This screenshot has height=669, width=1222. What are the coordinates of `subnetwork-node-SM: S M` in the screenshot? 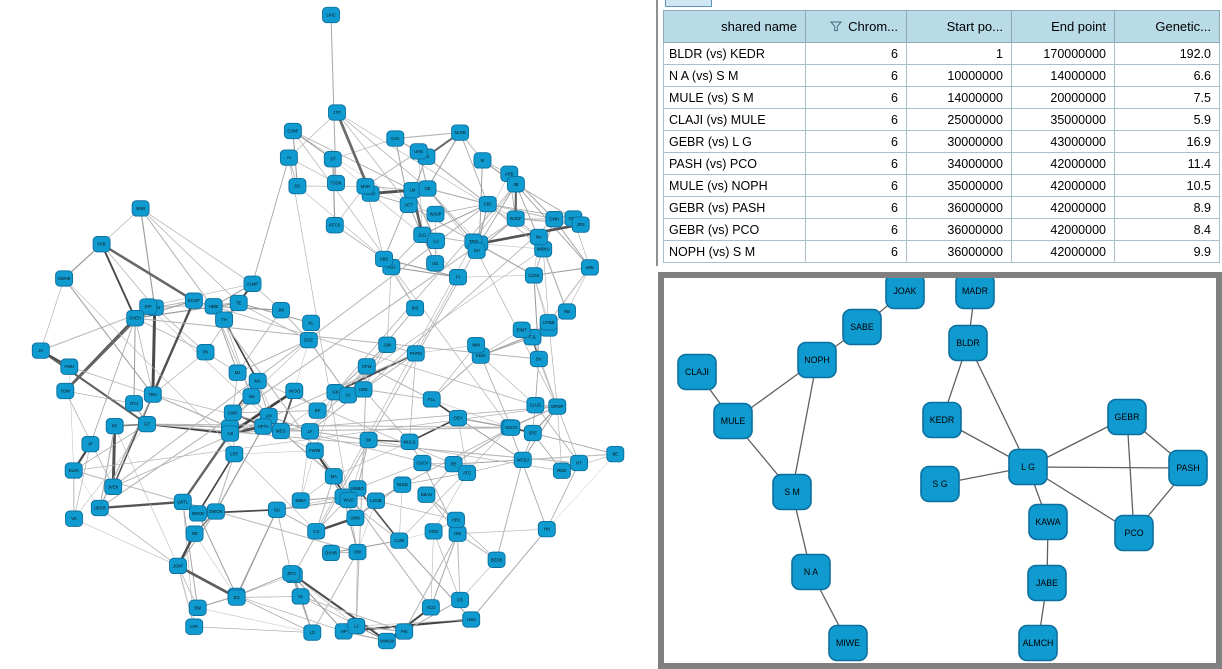 It's located at (792, 492).